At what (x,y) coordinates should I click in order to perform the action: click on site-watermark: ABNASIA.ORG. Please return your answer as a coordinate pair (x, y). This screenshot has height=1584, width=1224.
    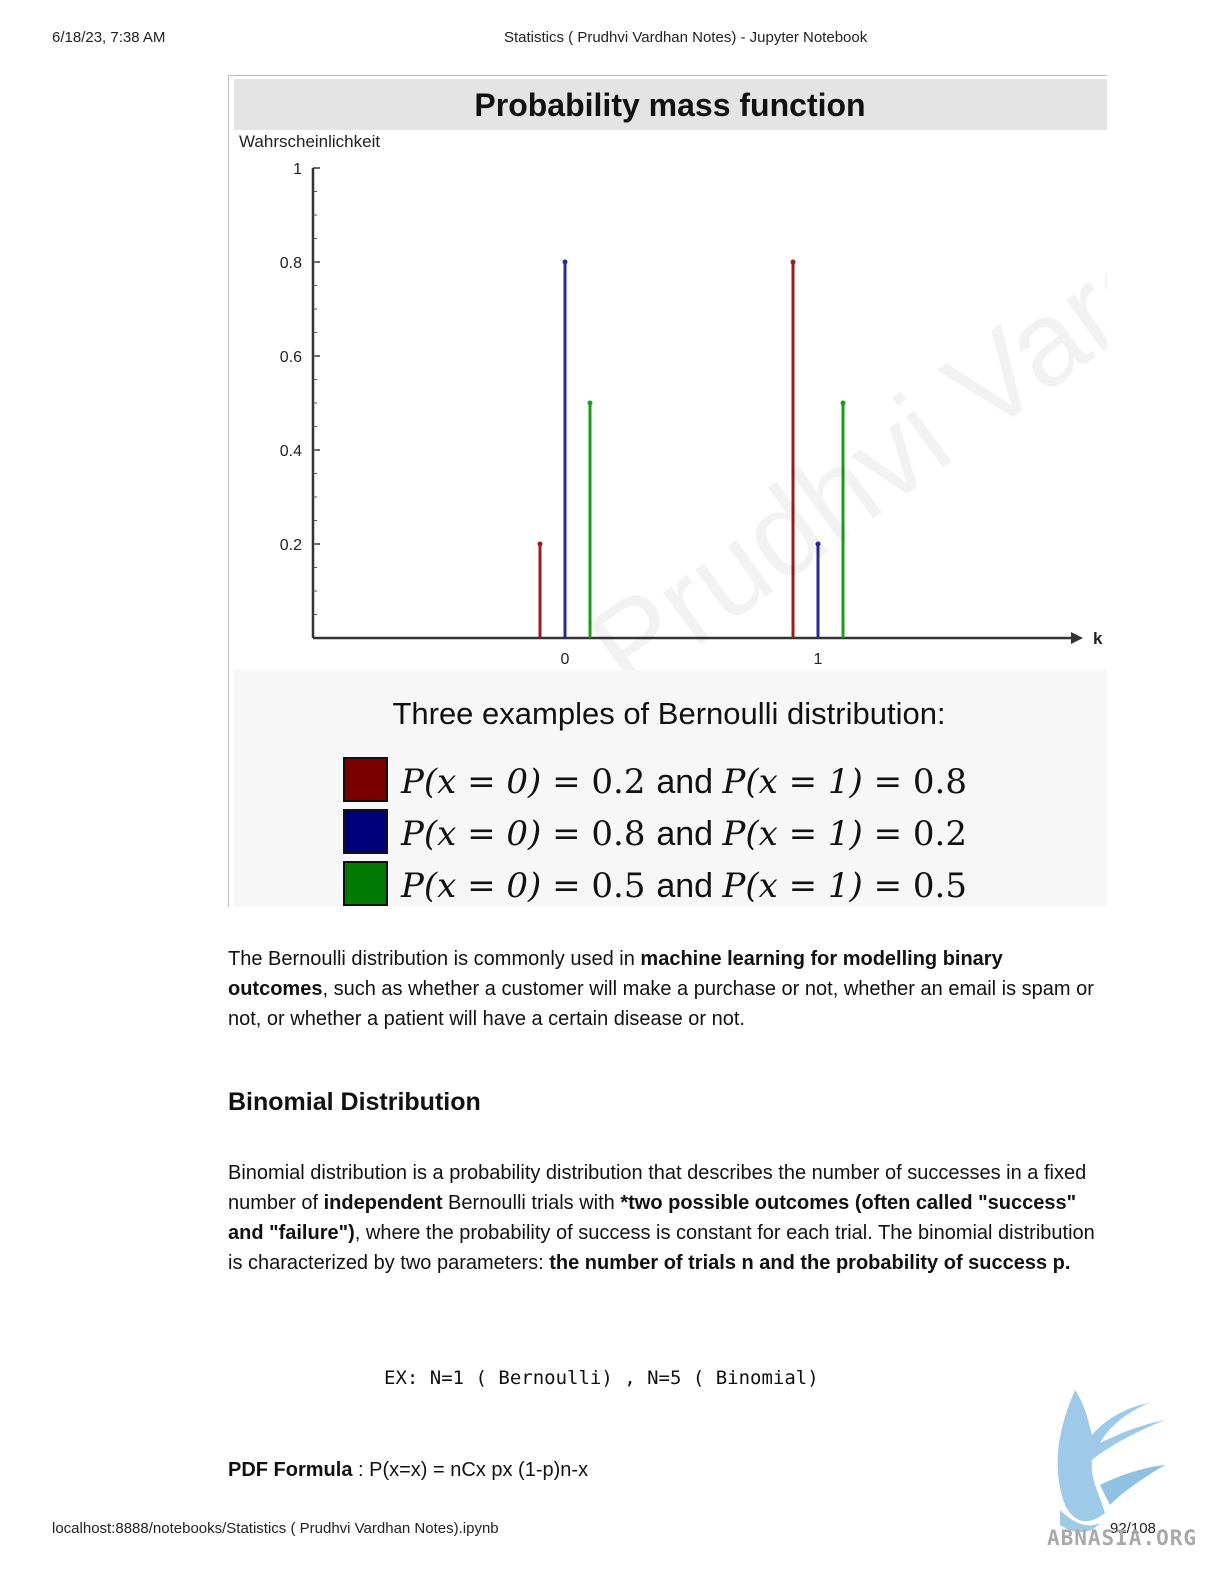
    Looking at the image, I should click on (1122, 1470).